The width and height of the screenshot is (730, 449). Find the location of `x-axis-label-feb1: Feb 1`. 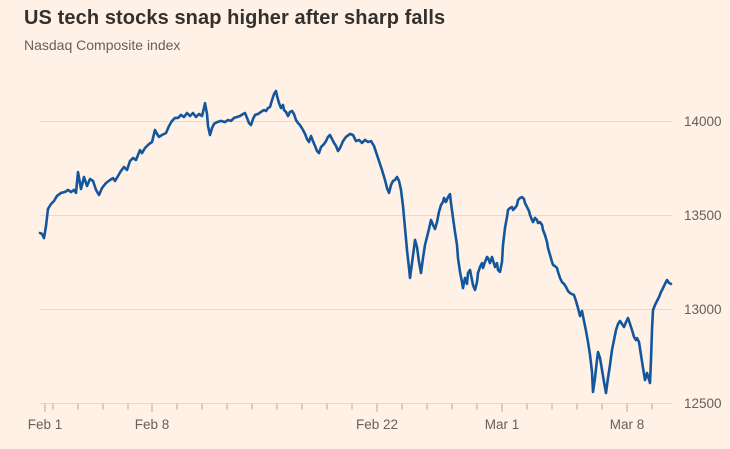

x-axis-label-feb1: Feb 1 is located at coordinates (45, 424).